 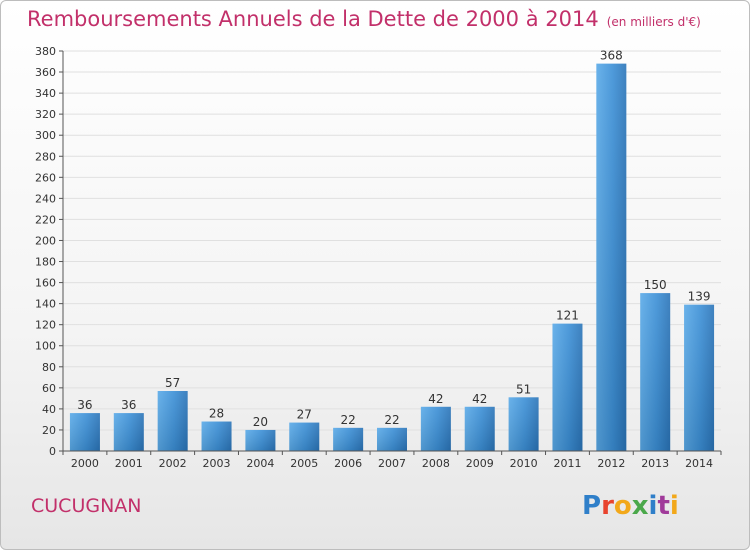 I want to click on value-label-2004: 20, so click(x=260, y=422).